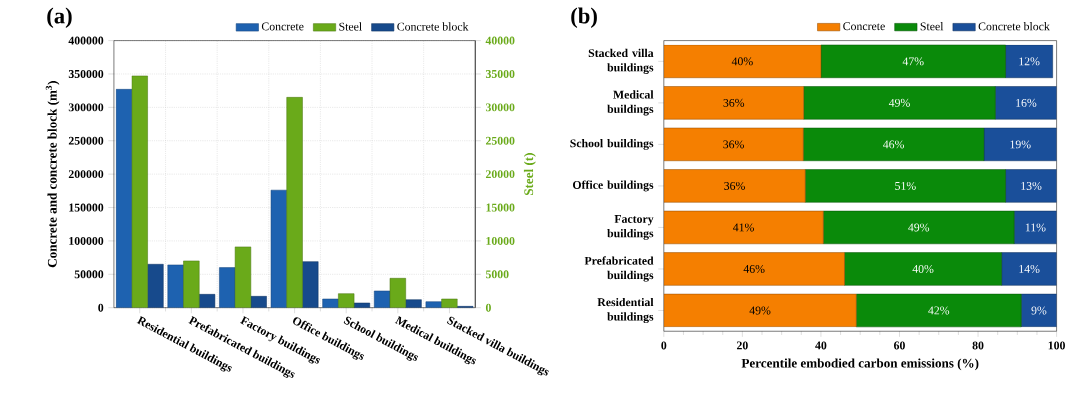 The height and width of the screenshot is (394, 1071). I want to click on data-label: 12%, so click(1029, 61).